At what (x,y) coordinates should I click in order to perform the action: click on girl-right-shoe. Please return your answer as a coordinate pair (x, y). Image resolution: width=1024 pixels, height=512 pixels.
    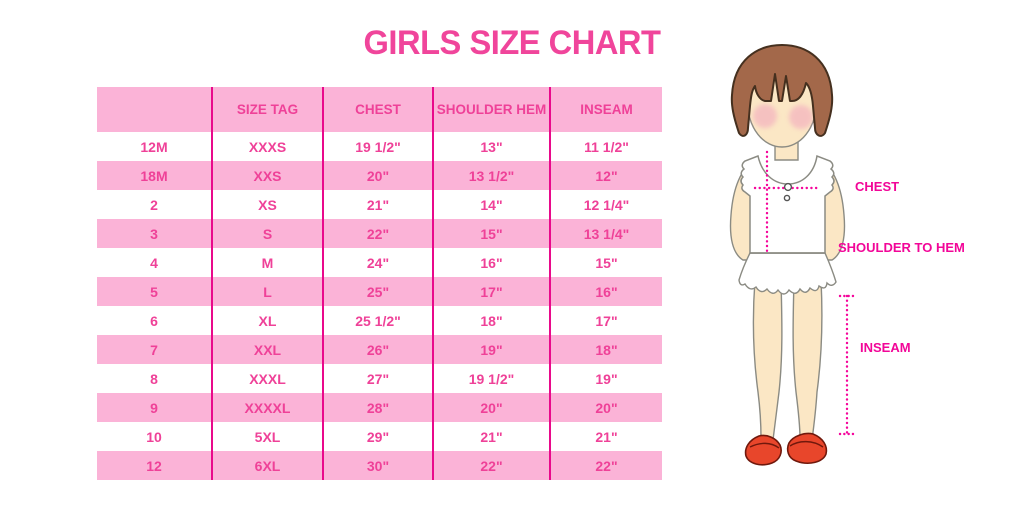
    Looking at the image, I should click on (807, 448).